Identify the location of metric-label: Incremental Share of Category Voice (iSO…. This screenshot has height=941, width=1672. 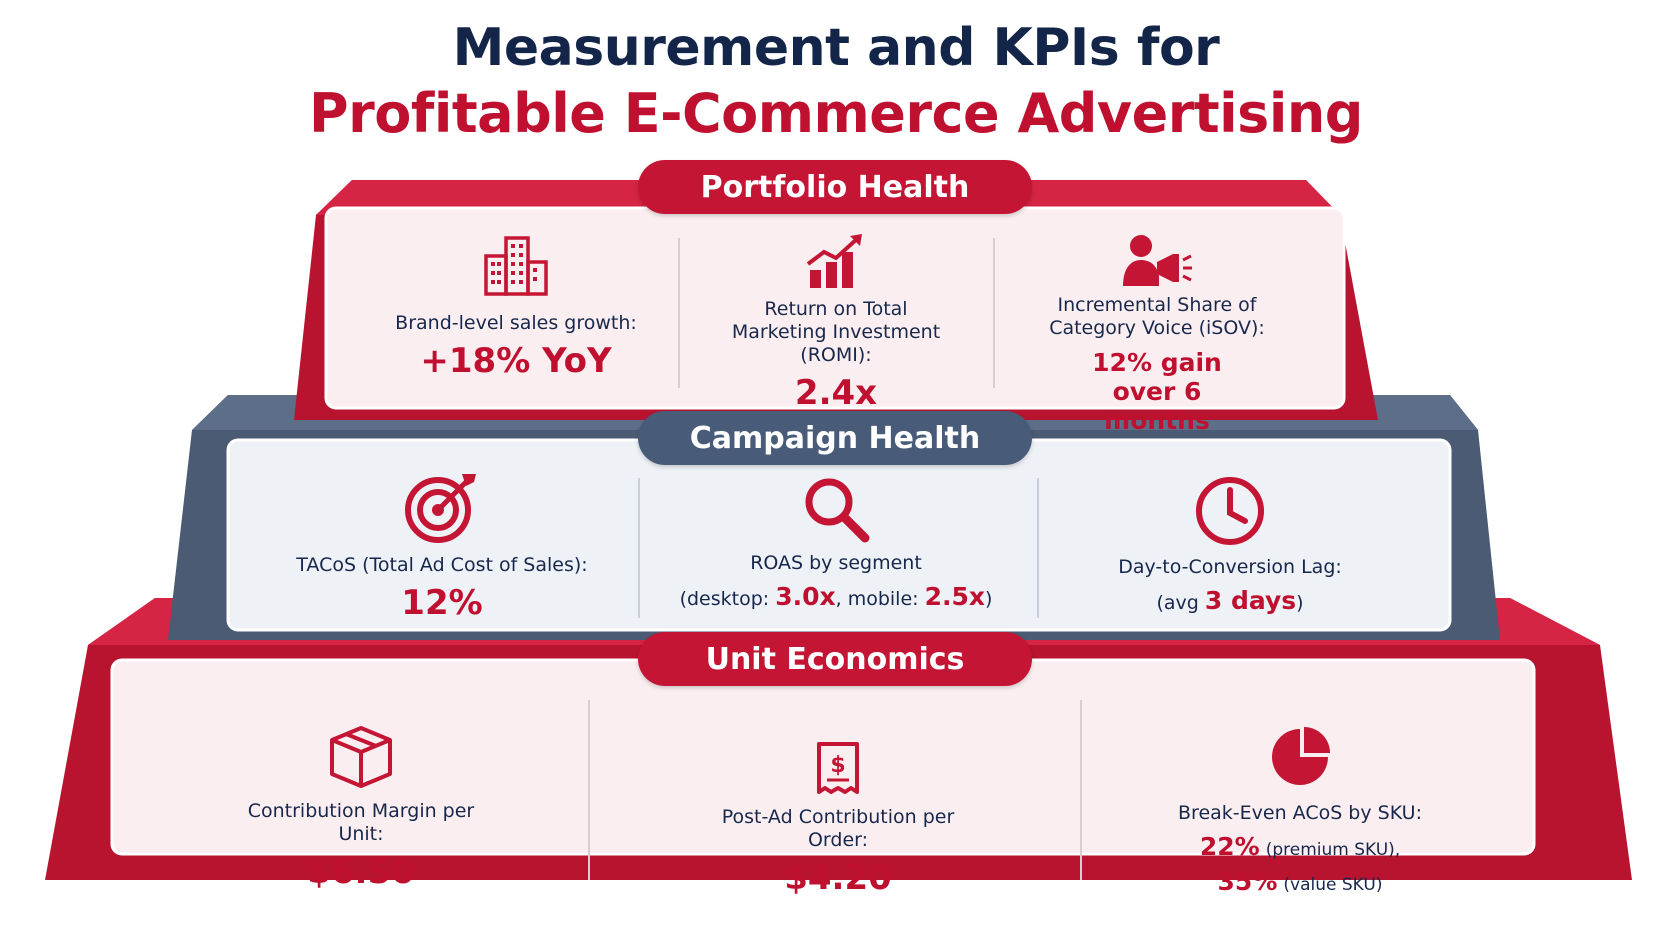
(1157, 316).